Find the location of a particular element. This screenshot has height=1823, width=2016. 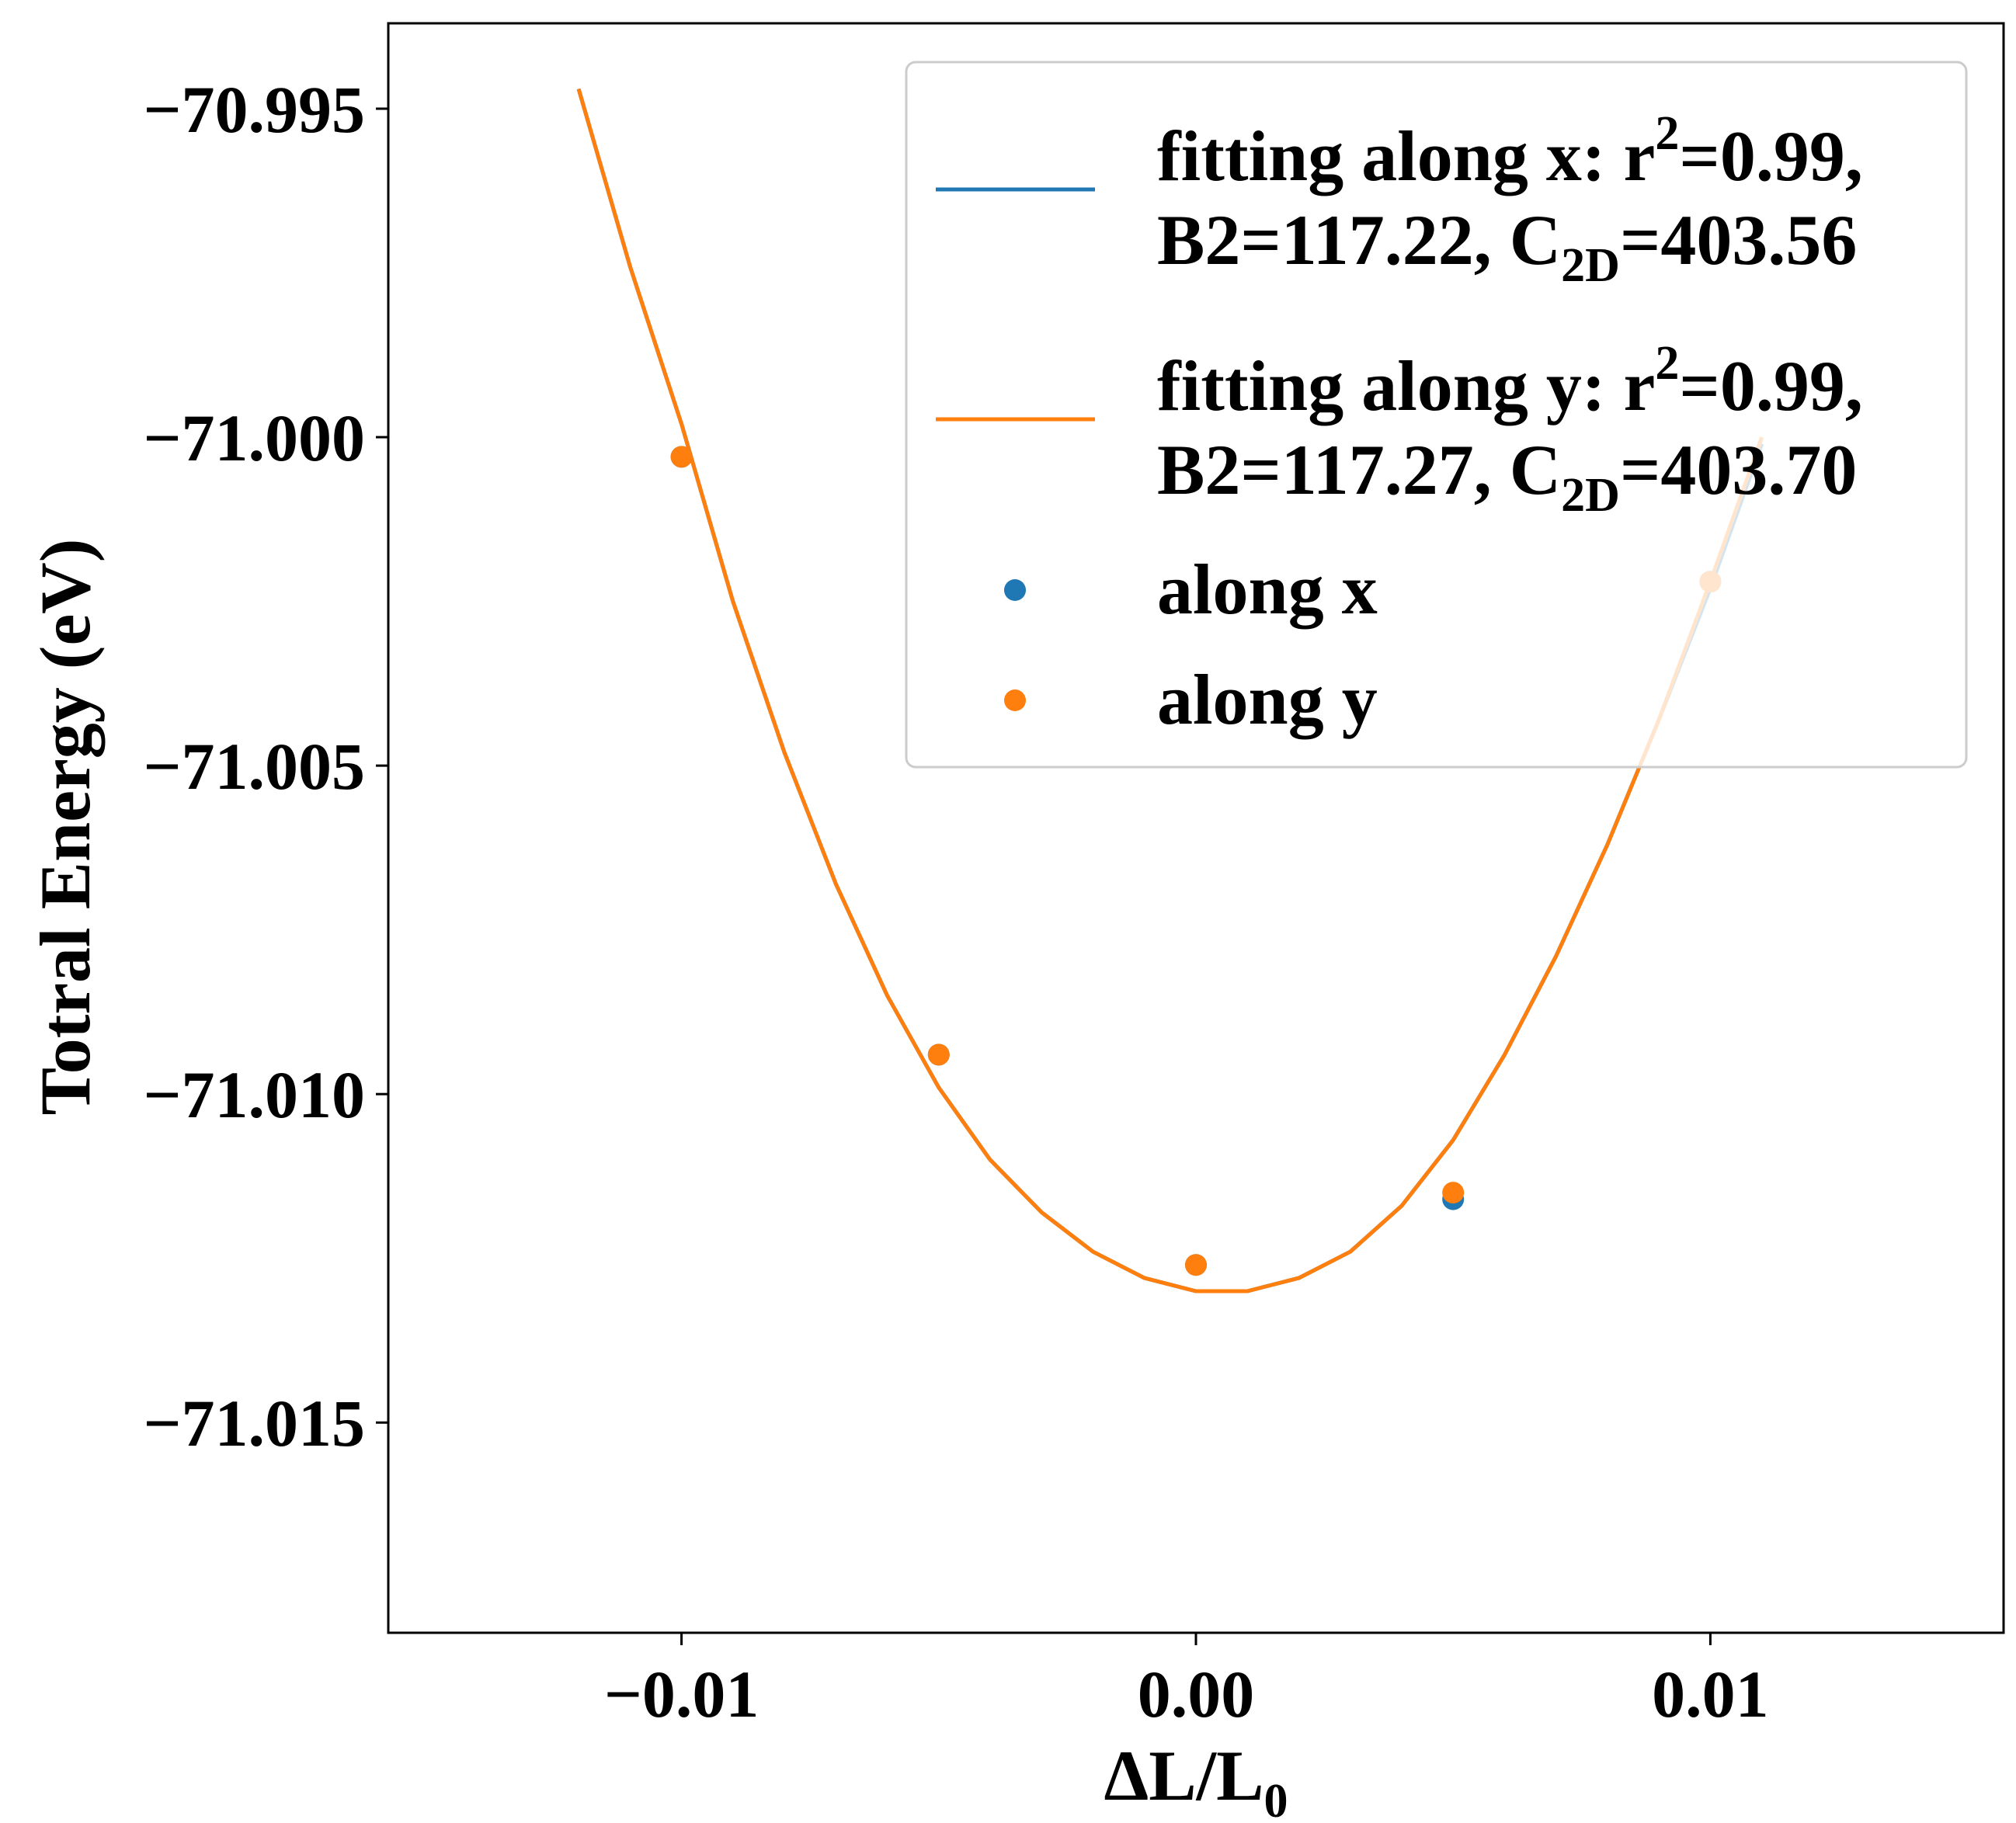

x-tick-label: 0.00 is located at coordinates (1196, 1694).